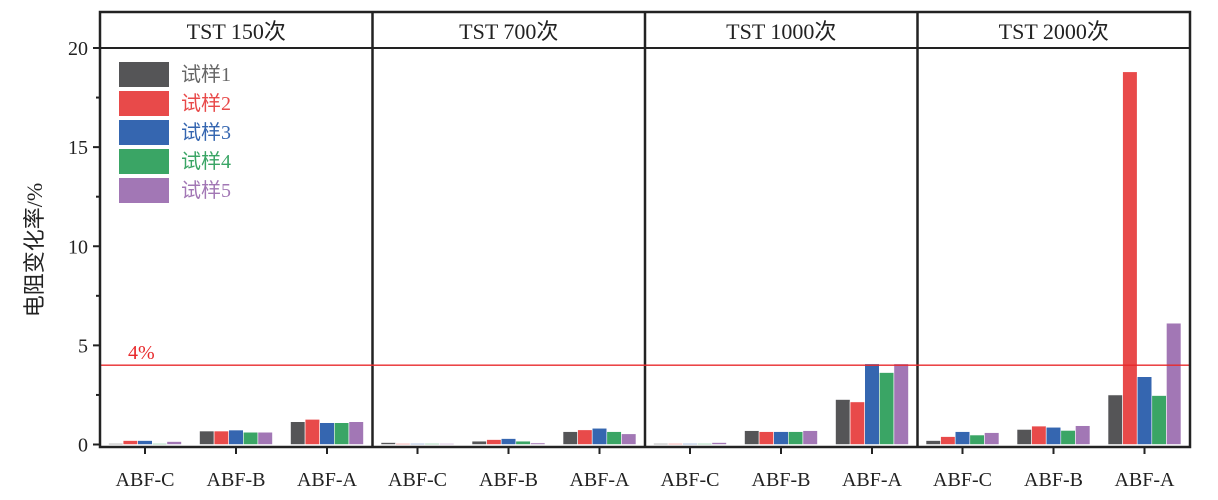  What do you see at coordinates (1054, 31) in the screenshot?
I see `panel-title: TST 2000次` at bounding box center [1054, 31].